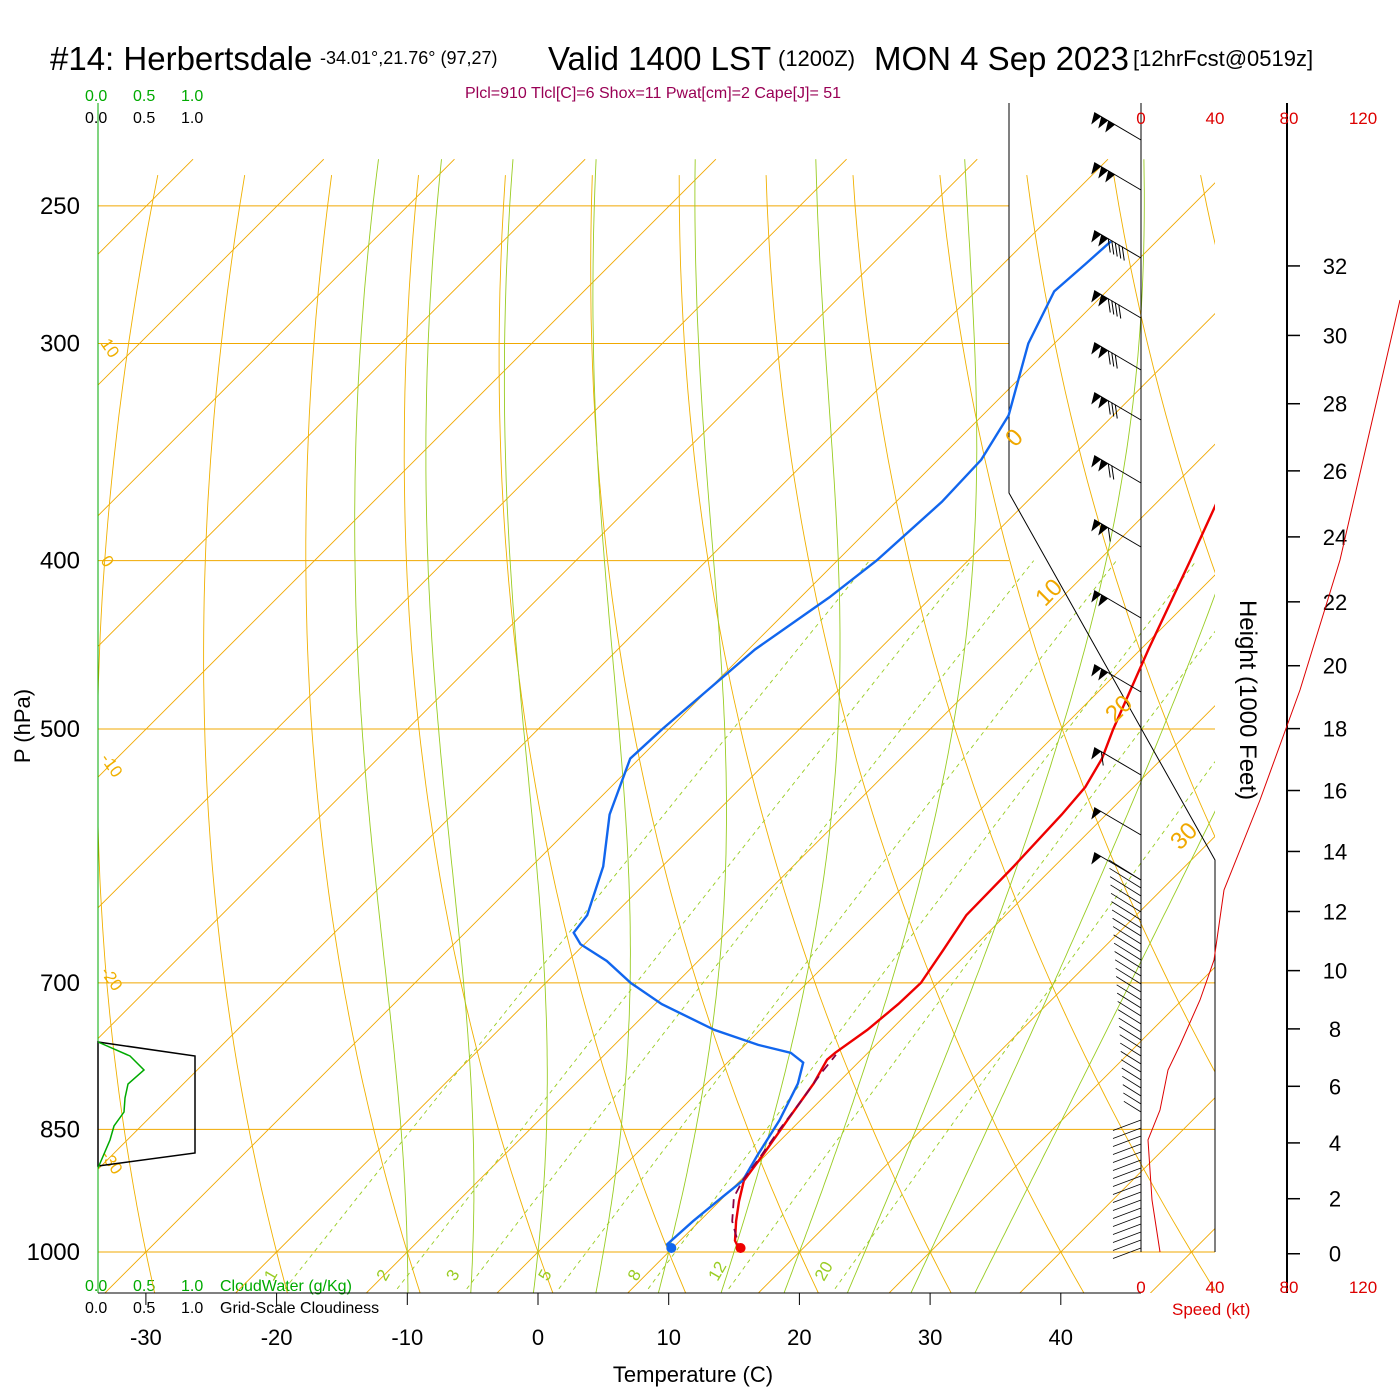 The width and height of the screenshot is (1400, 1400). I want to click on cloud-scale-top-green-1: 0.5, so click(144, 96).